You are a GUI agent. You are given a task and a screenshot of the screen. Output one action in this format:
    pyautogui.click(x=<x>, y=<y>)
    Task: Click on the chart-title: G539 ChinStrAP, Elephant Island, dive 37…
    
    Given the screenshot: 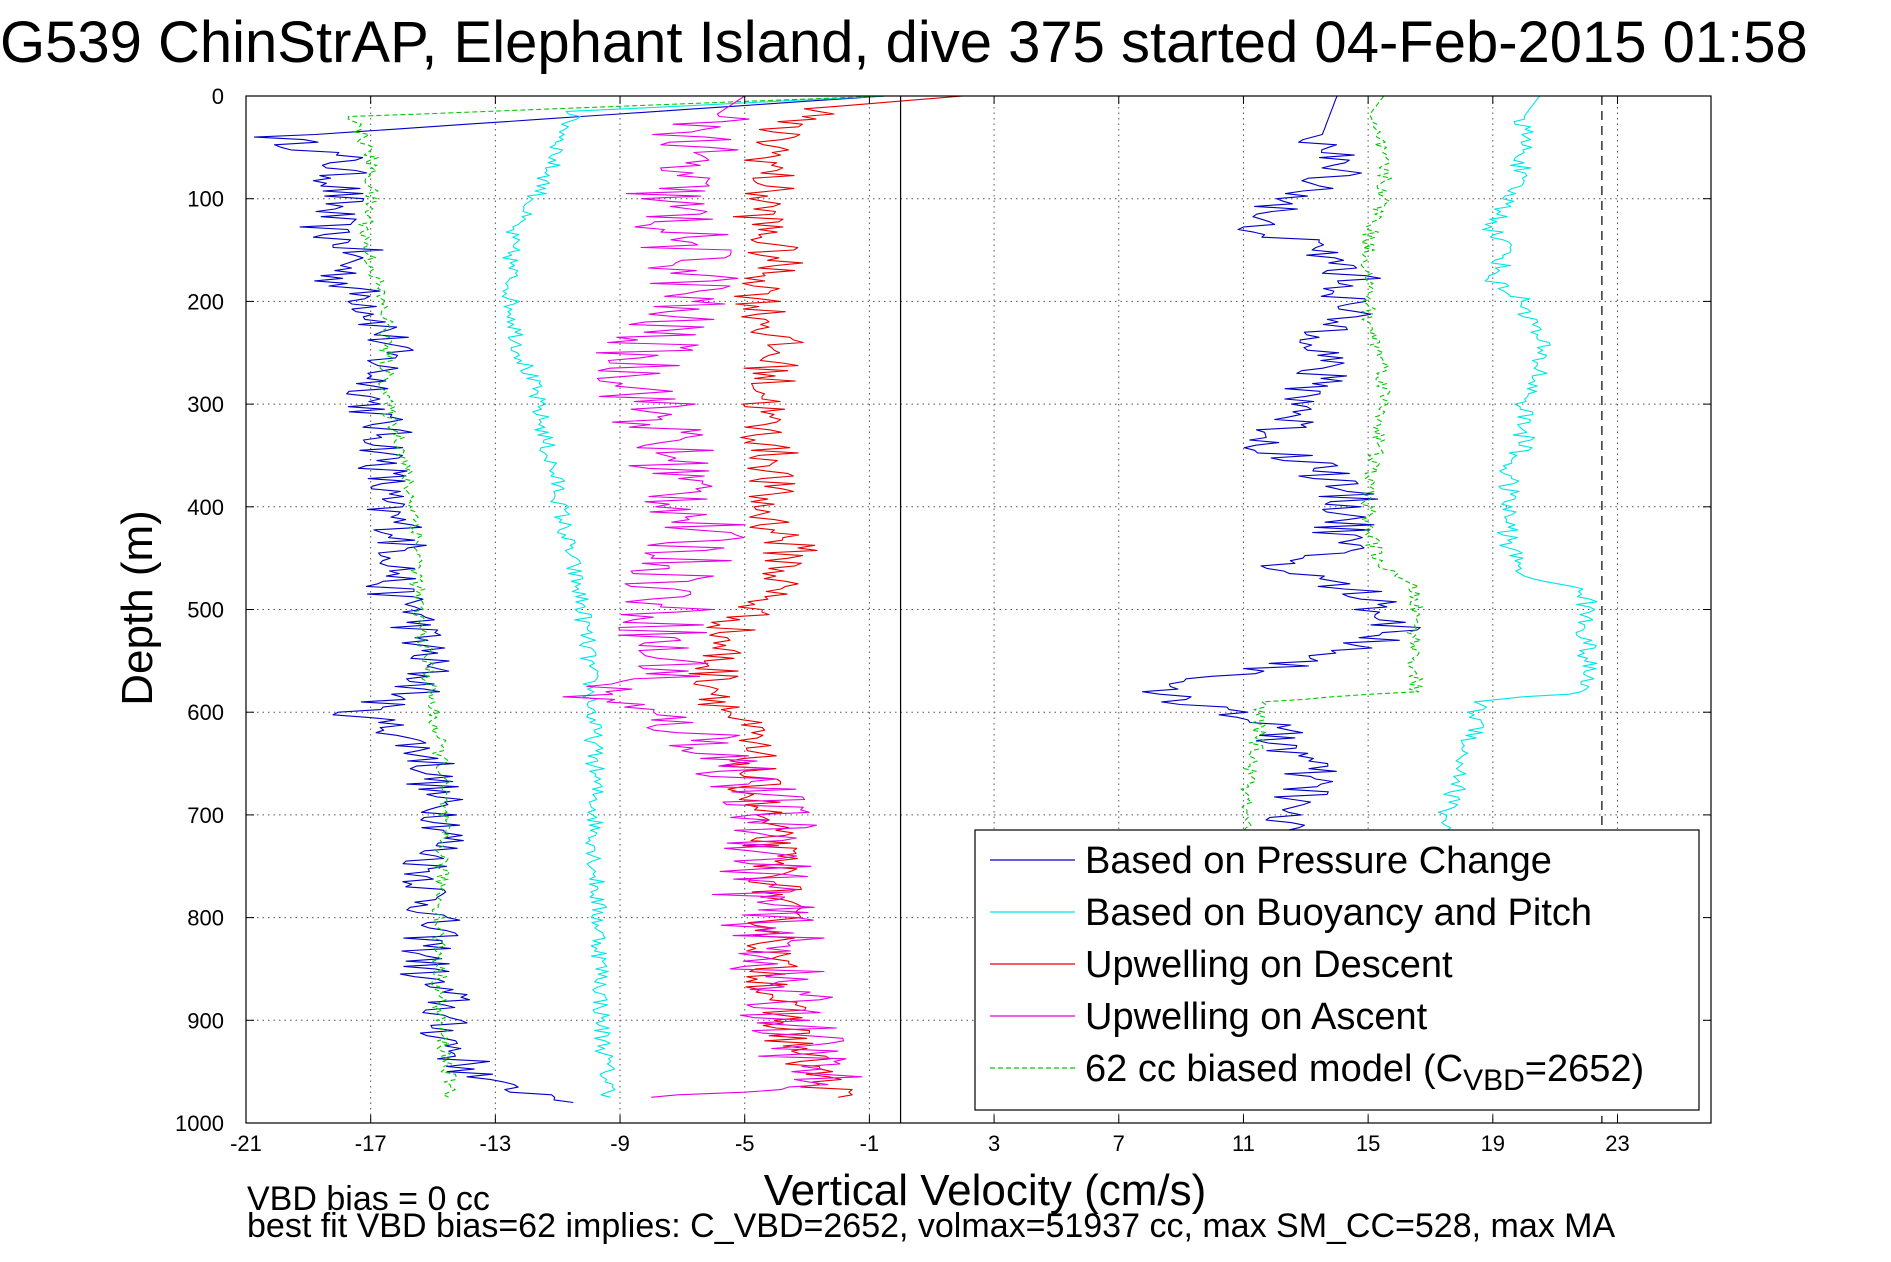 What is the action you would take?
    pyautogui.click(x=904, y=42)
    